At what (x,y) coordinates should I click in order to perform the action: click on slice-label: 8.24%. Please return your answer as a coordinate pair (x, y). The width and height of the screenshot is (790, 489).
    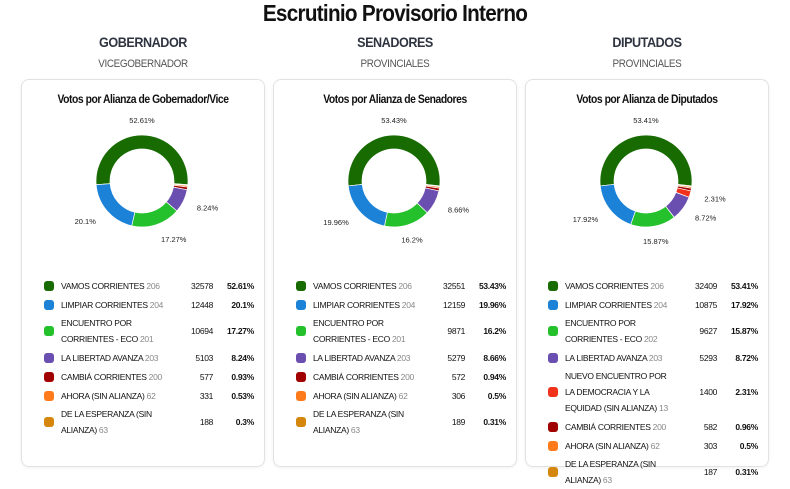
    Looking at the image, I should click on (208, 208).